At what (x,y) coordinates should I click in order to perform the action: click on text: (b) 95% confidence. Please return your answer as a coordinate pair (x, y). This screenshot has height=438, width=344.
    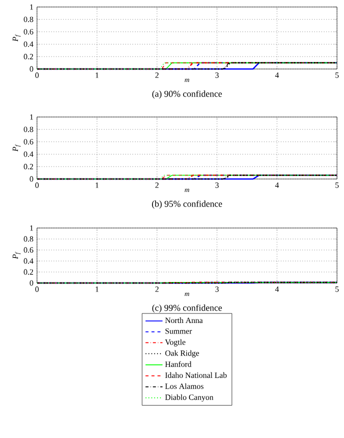
    Looking at the image, I should click on (187, 204).